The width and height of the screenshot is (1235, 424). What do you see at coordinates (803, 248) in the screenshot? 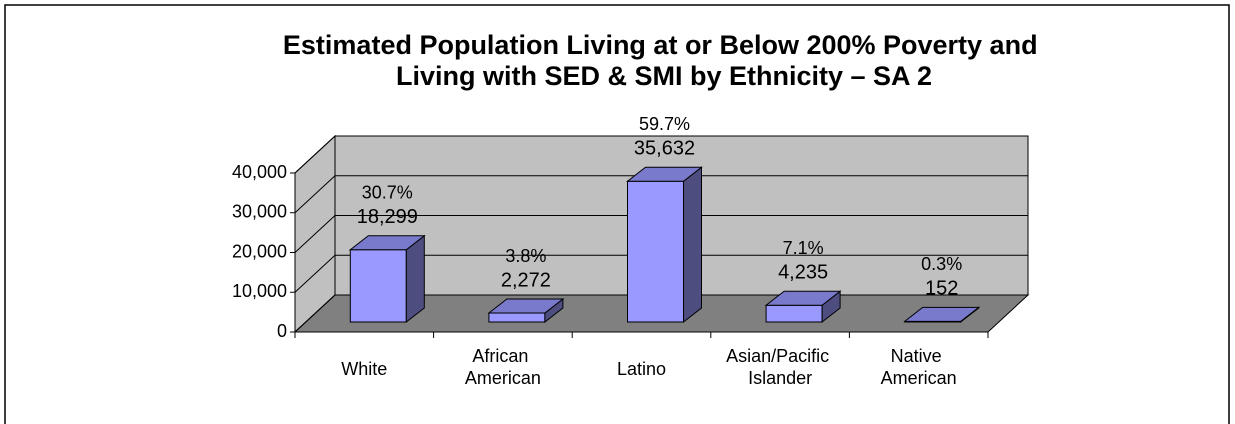
I see `percent-label: 7.1%` at bounding box center [803, 248].